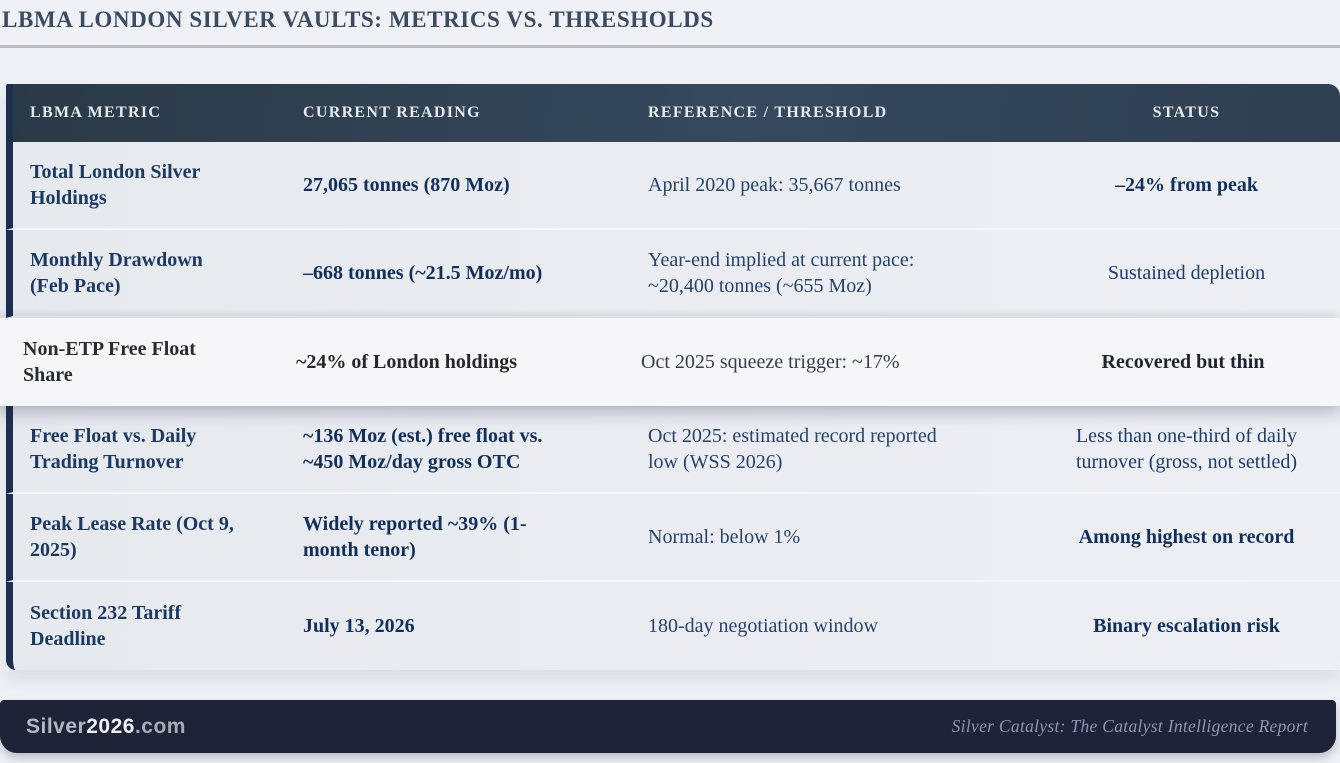 The image size is (1340, 763). What do you see at coordinates (1186, 185) in the screenshot?
I see `status-cell: –24% from peak` at bounding box center [1186, 185].